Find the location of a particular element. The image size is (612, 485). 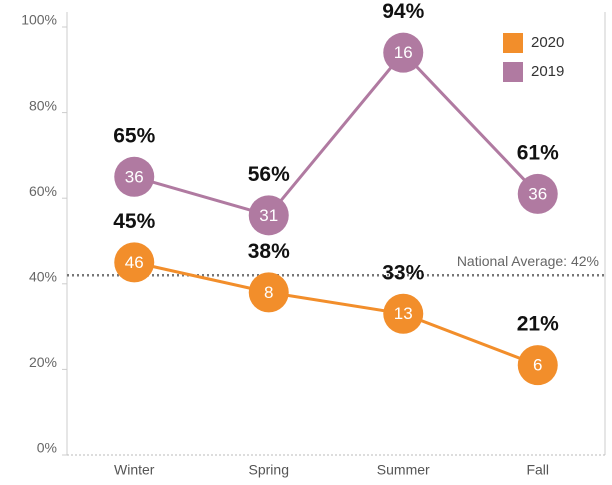

legend-label: 2020 is located at coordinates (547, 42).